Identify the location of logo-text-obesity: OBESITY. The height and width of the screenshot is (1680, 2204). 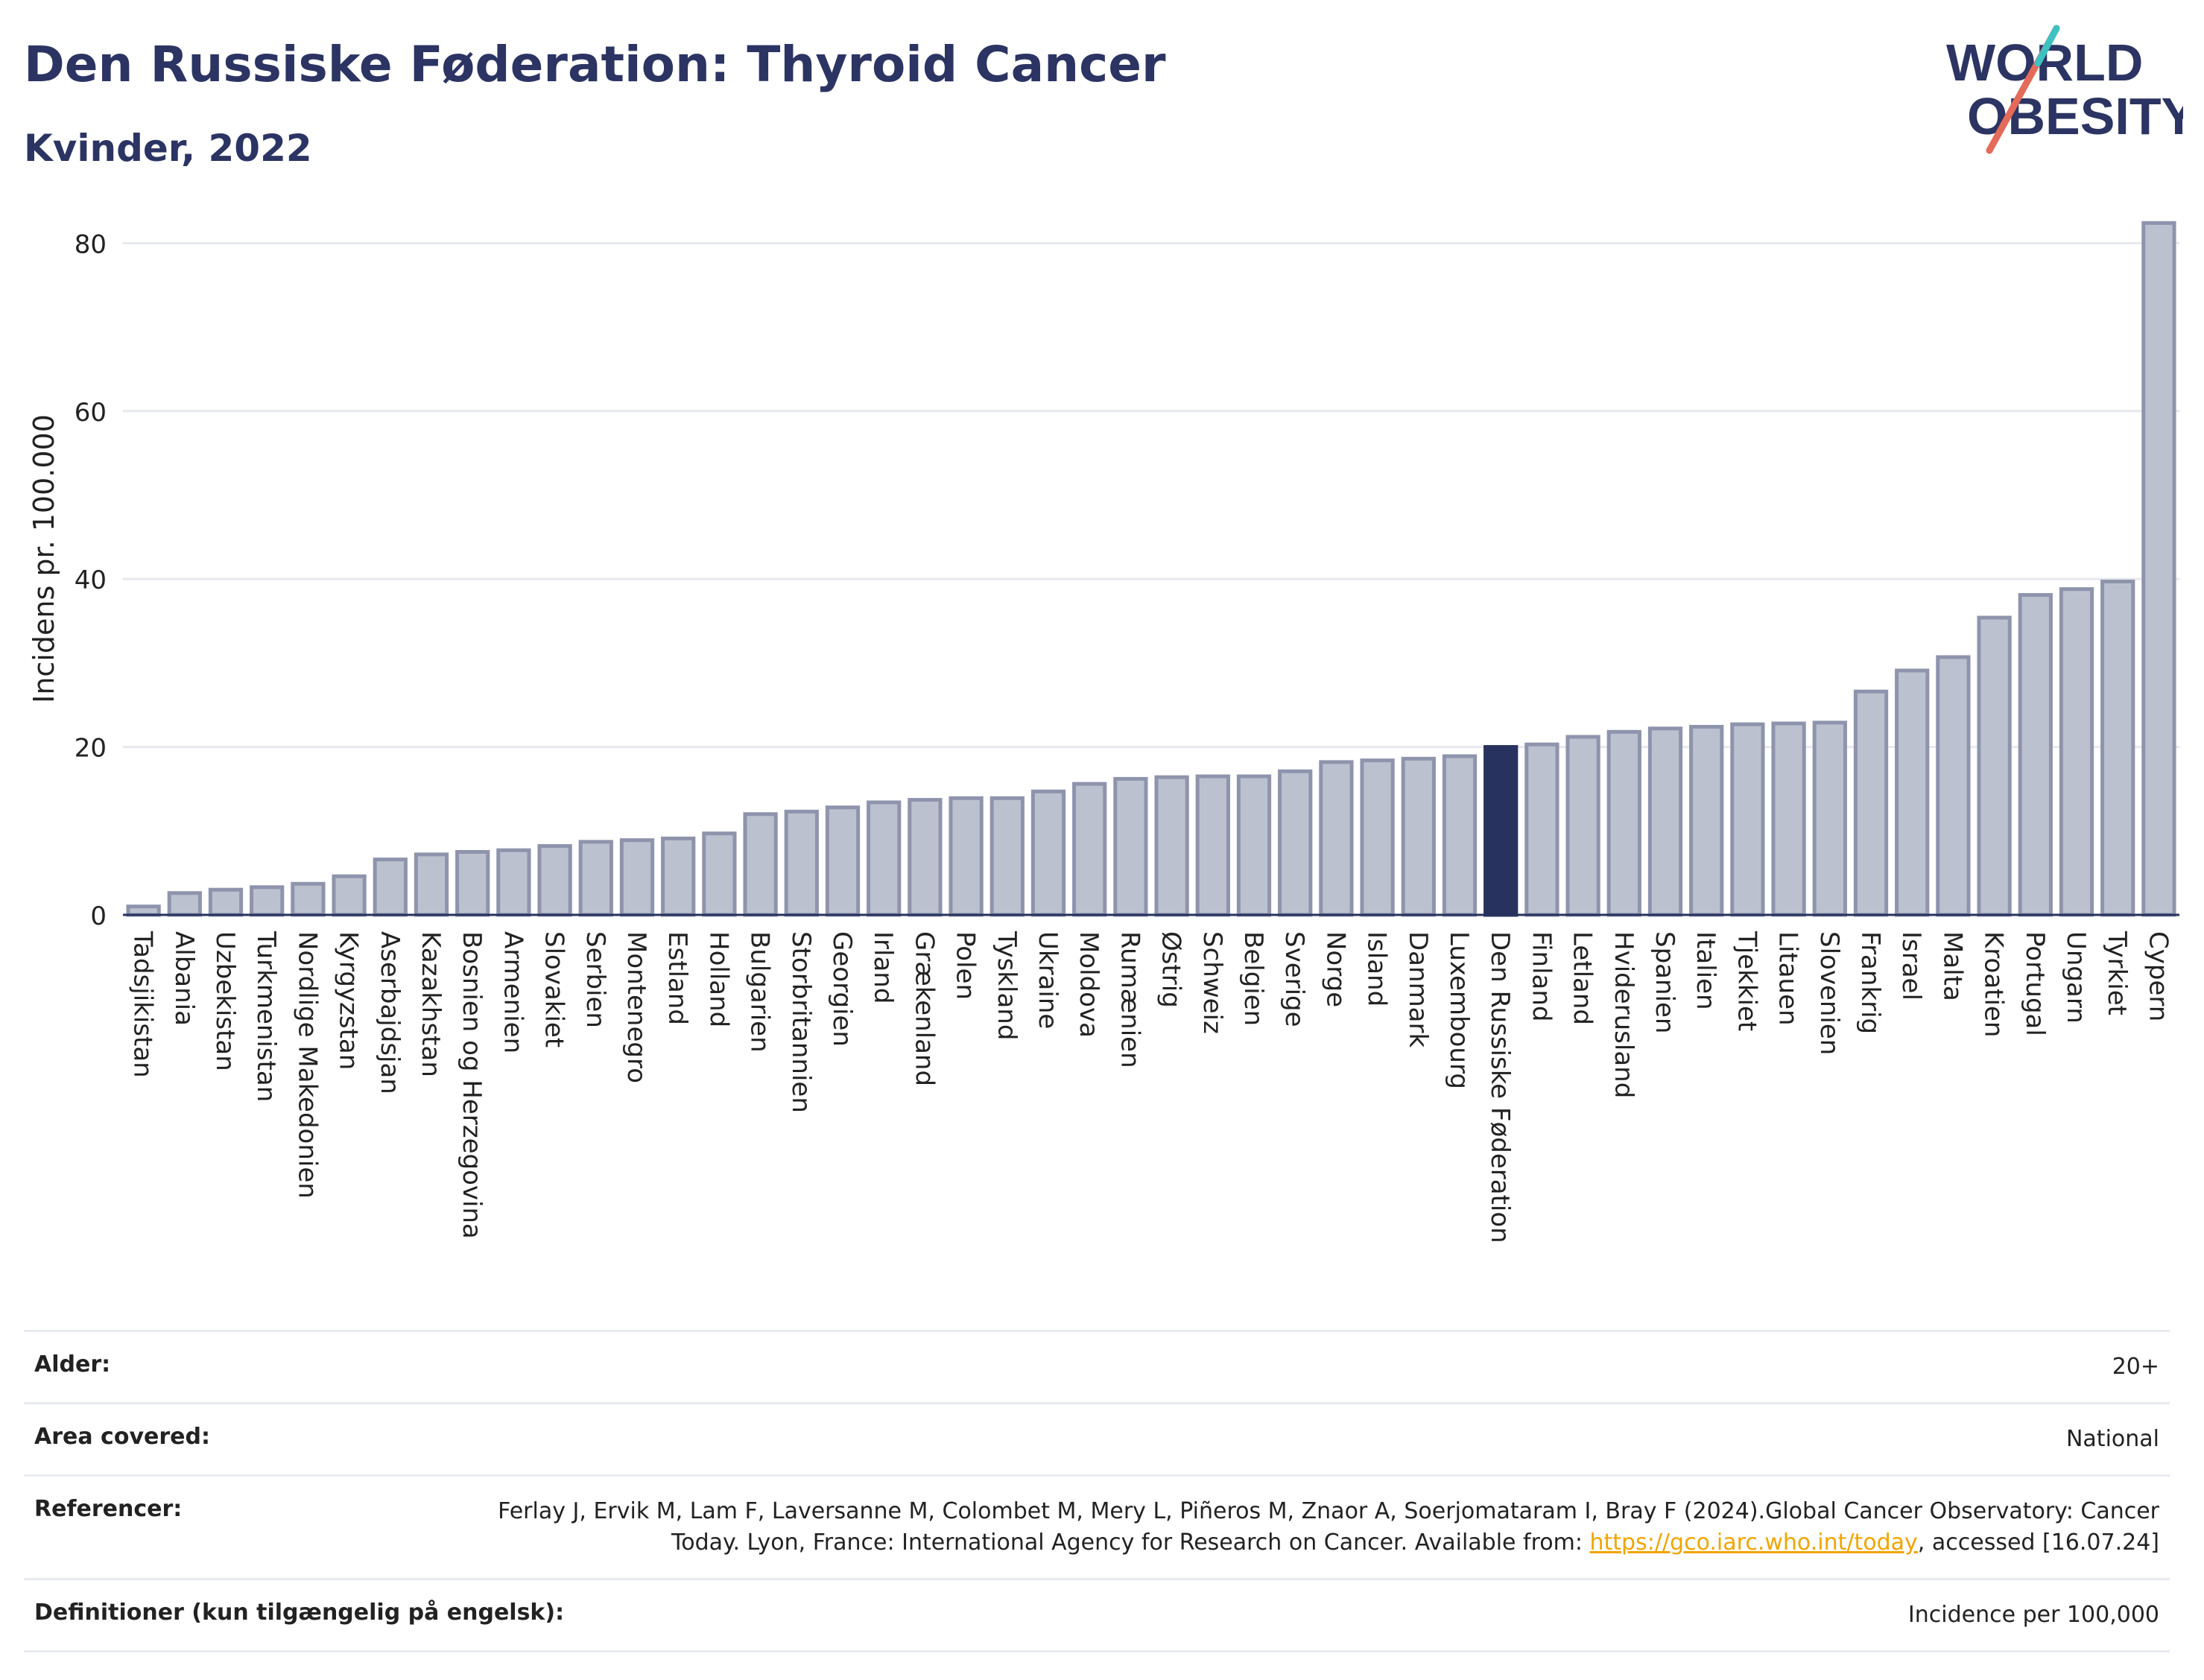
(2075, 116).